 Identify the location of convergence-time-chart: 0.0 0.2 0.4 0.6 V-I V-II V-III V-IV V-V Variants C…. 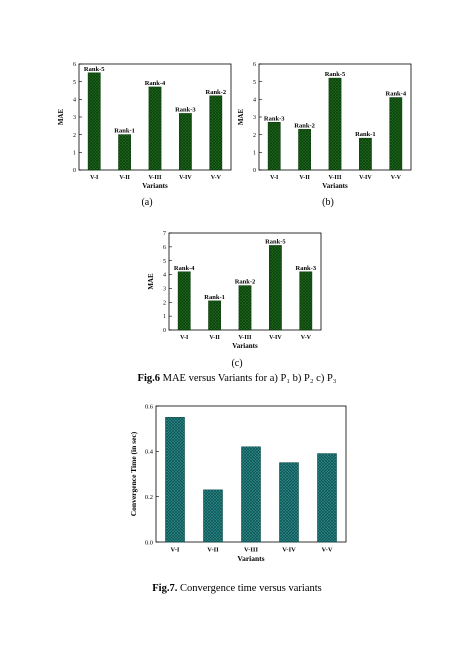
(238, 483).